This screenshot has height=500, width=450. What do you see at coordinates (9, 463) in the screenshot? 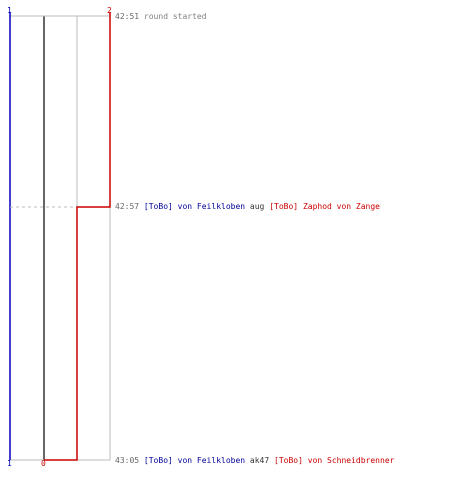
I see `blue-bottom-count: 1` at bounding box center [9, 463].